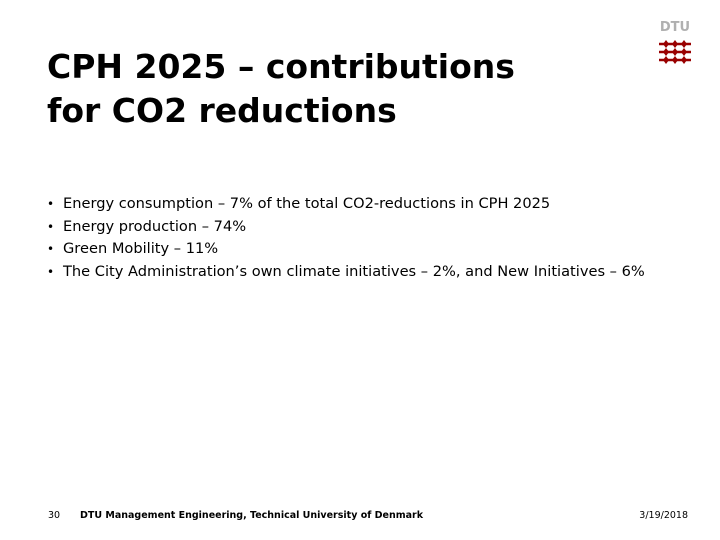  What do you see at coordinates (675, 27) in the screenshot?
I see `logo-wordmark: DTU` at bounding box center [675, 27].